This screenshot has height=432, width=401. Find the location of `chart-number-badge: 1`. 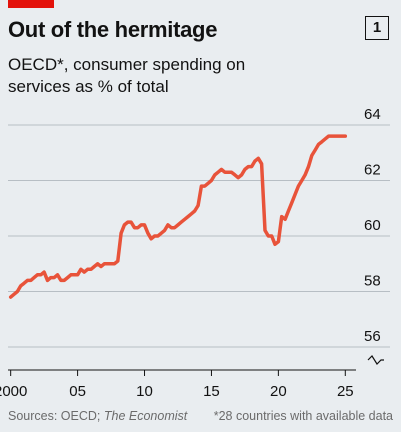

chart-number-badge: 1 is located at coordinates (377, 28).